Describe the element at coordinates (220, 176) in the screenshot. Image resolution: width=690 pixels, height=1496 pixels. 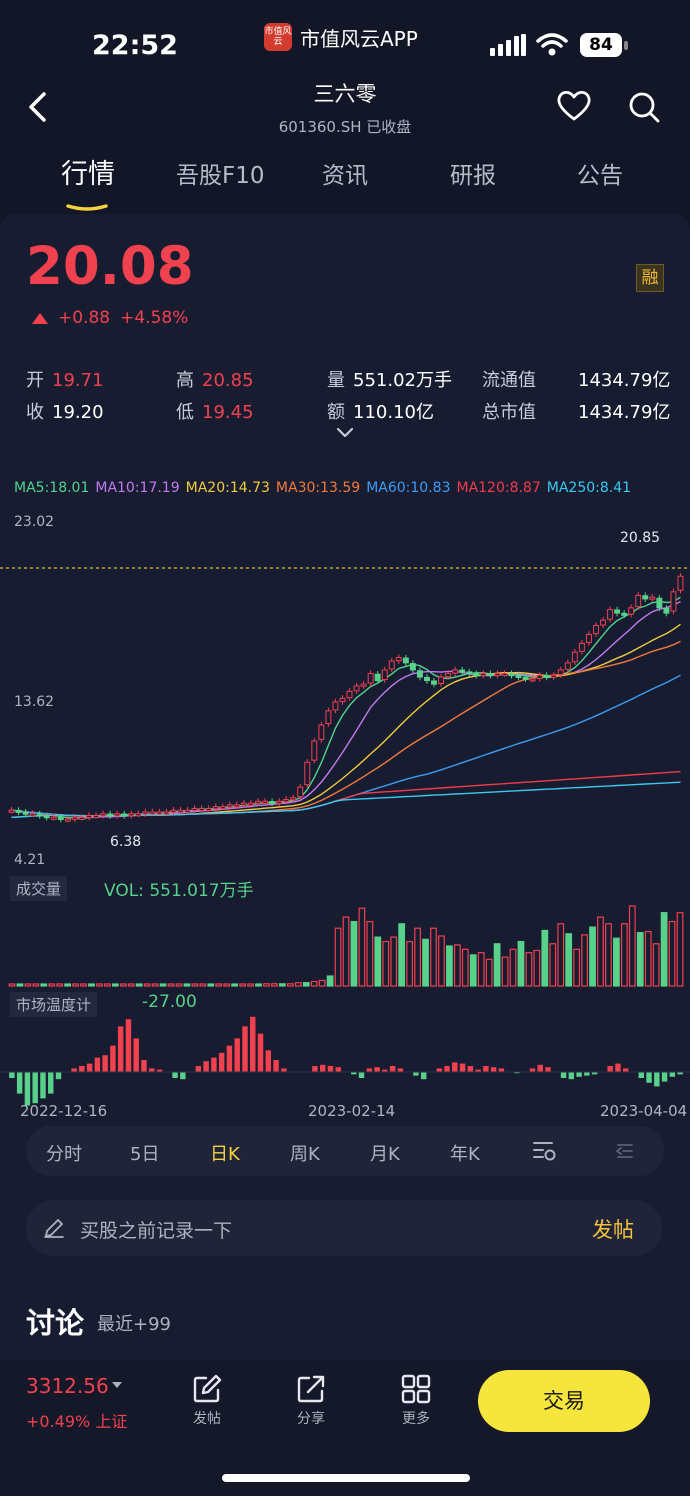
I see `tab-f10: 吾股F10` at that location.